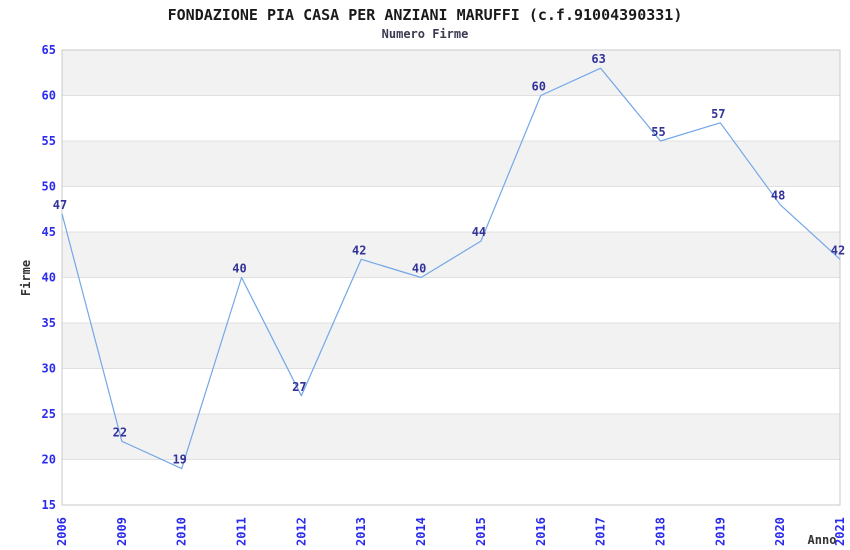  What do you see at coordinates (49, 505) in the screenshot?
I see `y-tick-label: 15` at bounding box center [49, 505].